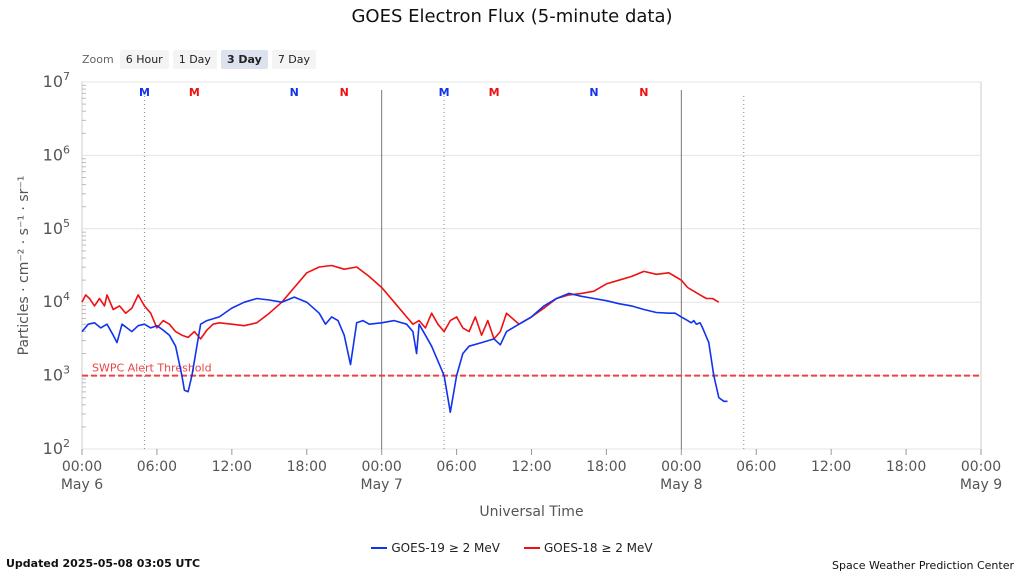  I want to click on x-tick-date-label: May 9, so click(981, 485).